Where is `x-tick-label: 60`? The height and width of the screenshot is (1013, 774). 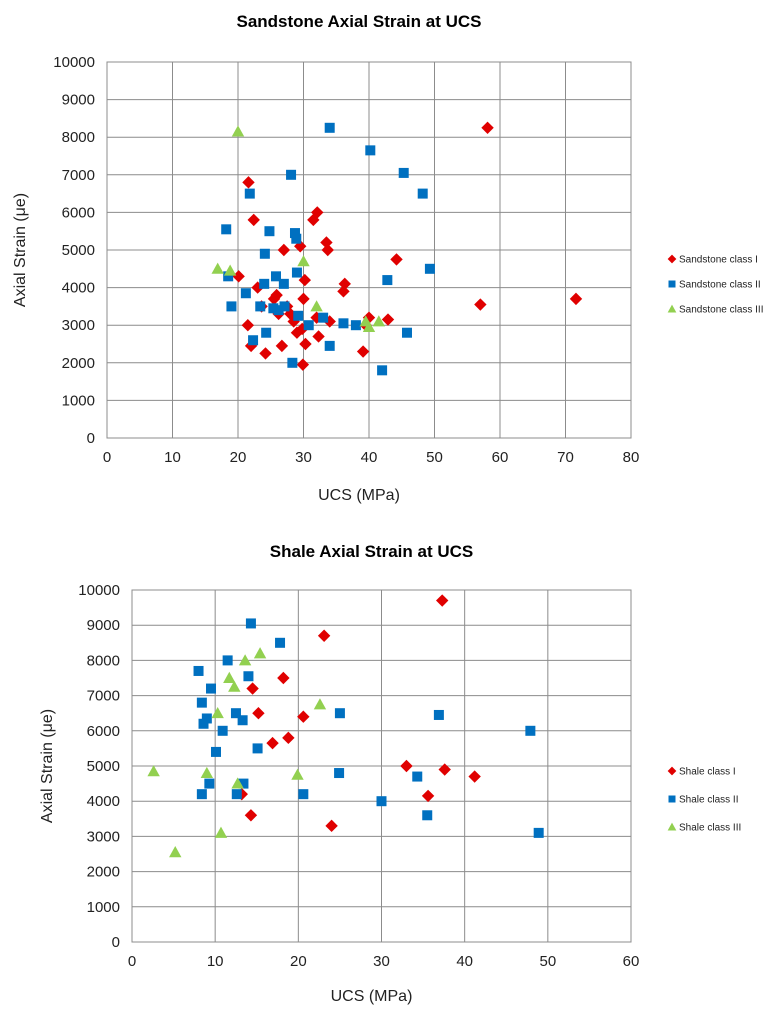
x-tick-label: 60 is located at coordinates (500, 457).